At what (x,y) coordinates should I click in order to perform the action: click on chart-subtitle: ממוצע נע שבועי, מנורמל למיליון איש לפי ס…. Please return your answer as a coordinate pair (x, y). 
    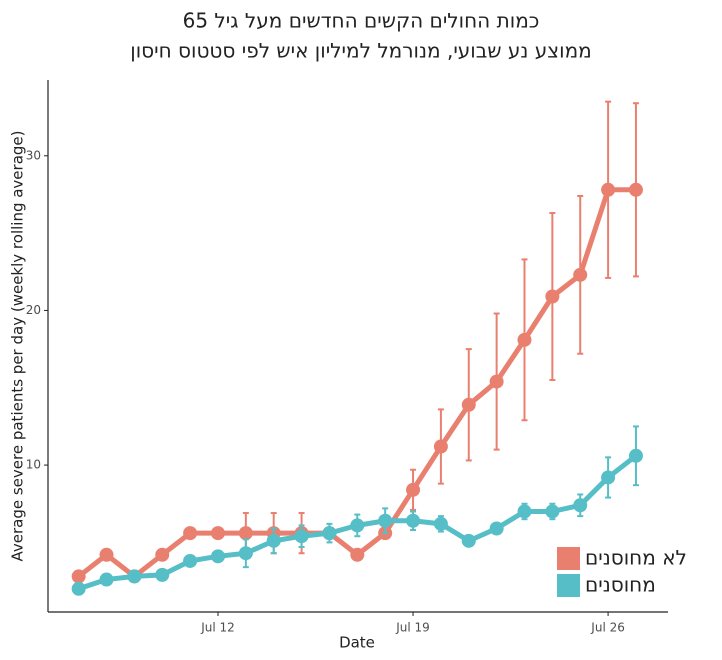
    Looking at the image, I should click on (360, 51).